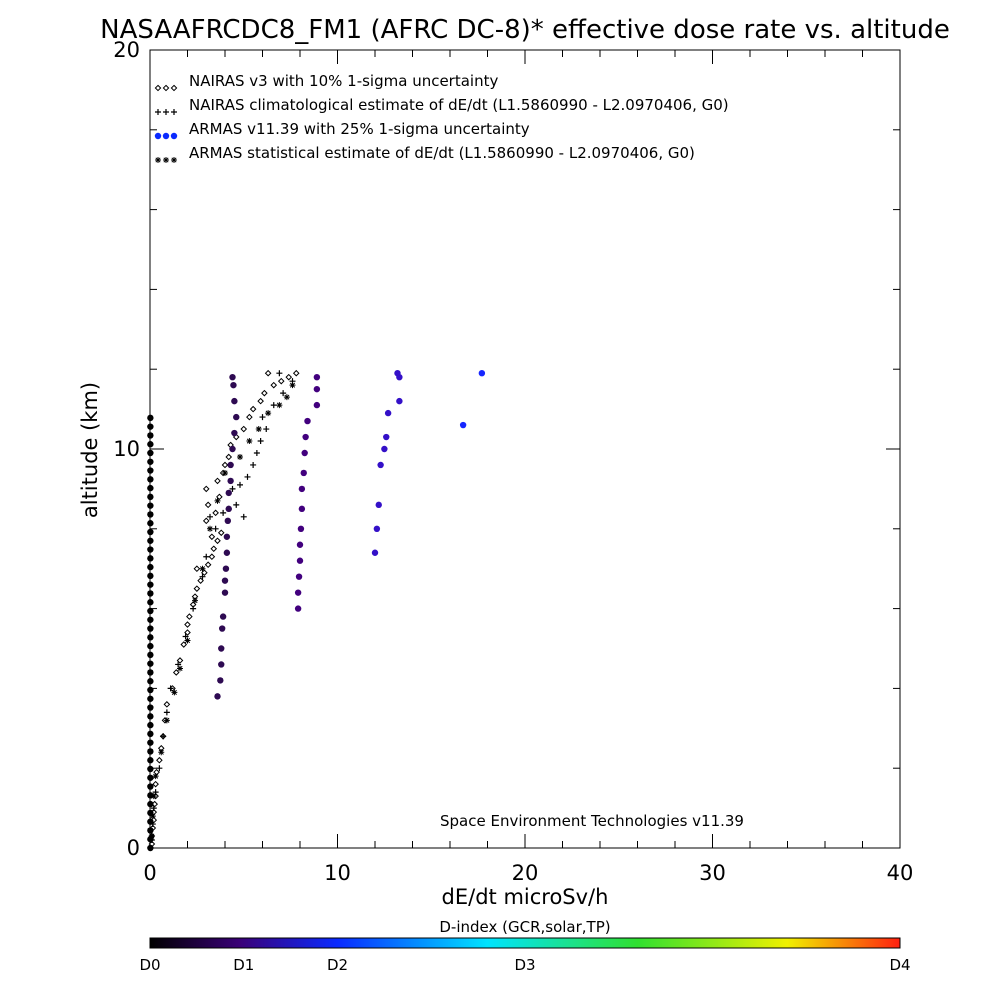 Image resolution: width=1000 pixels, height=1000 pixels. Describe the element at coordinates (525, 897) in the screenshot. I see `x-axis-label: dE/dt microSv/h` at that location.